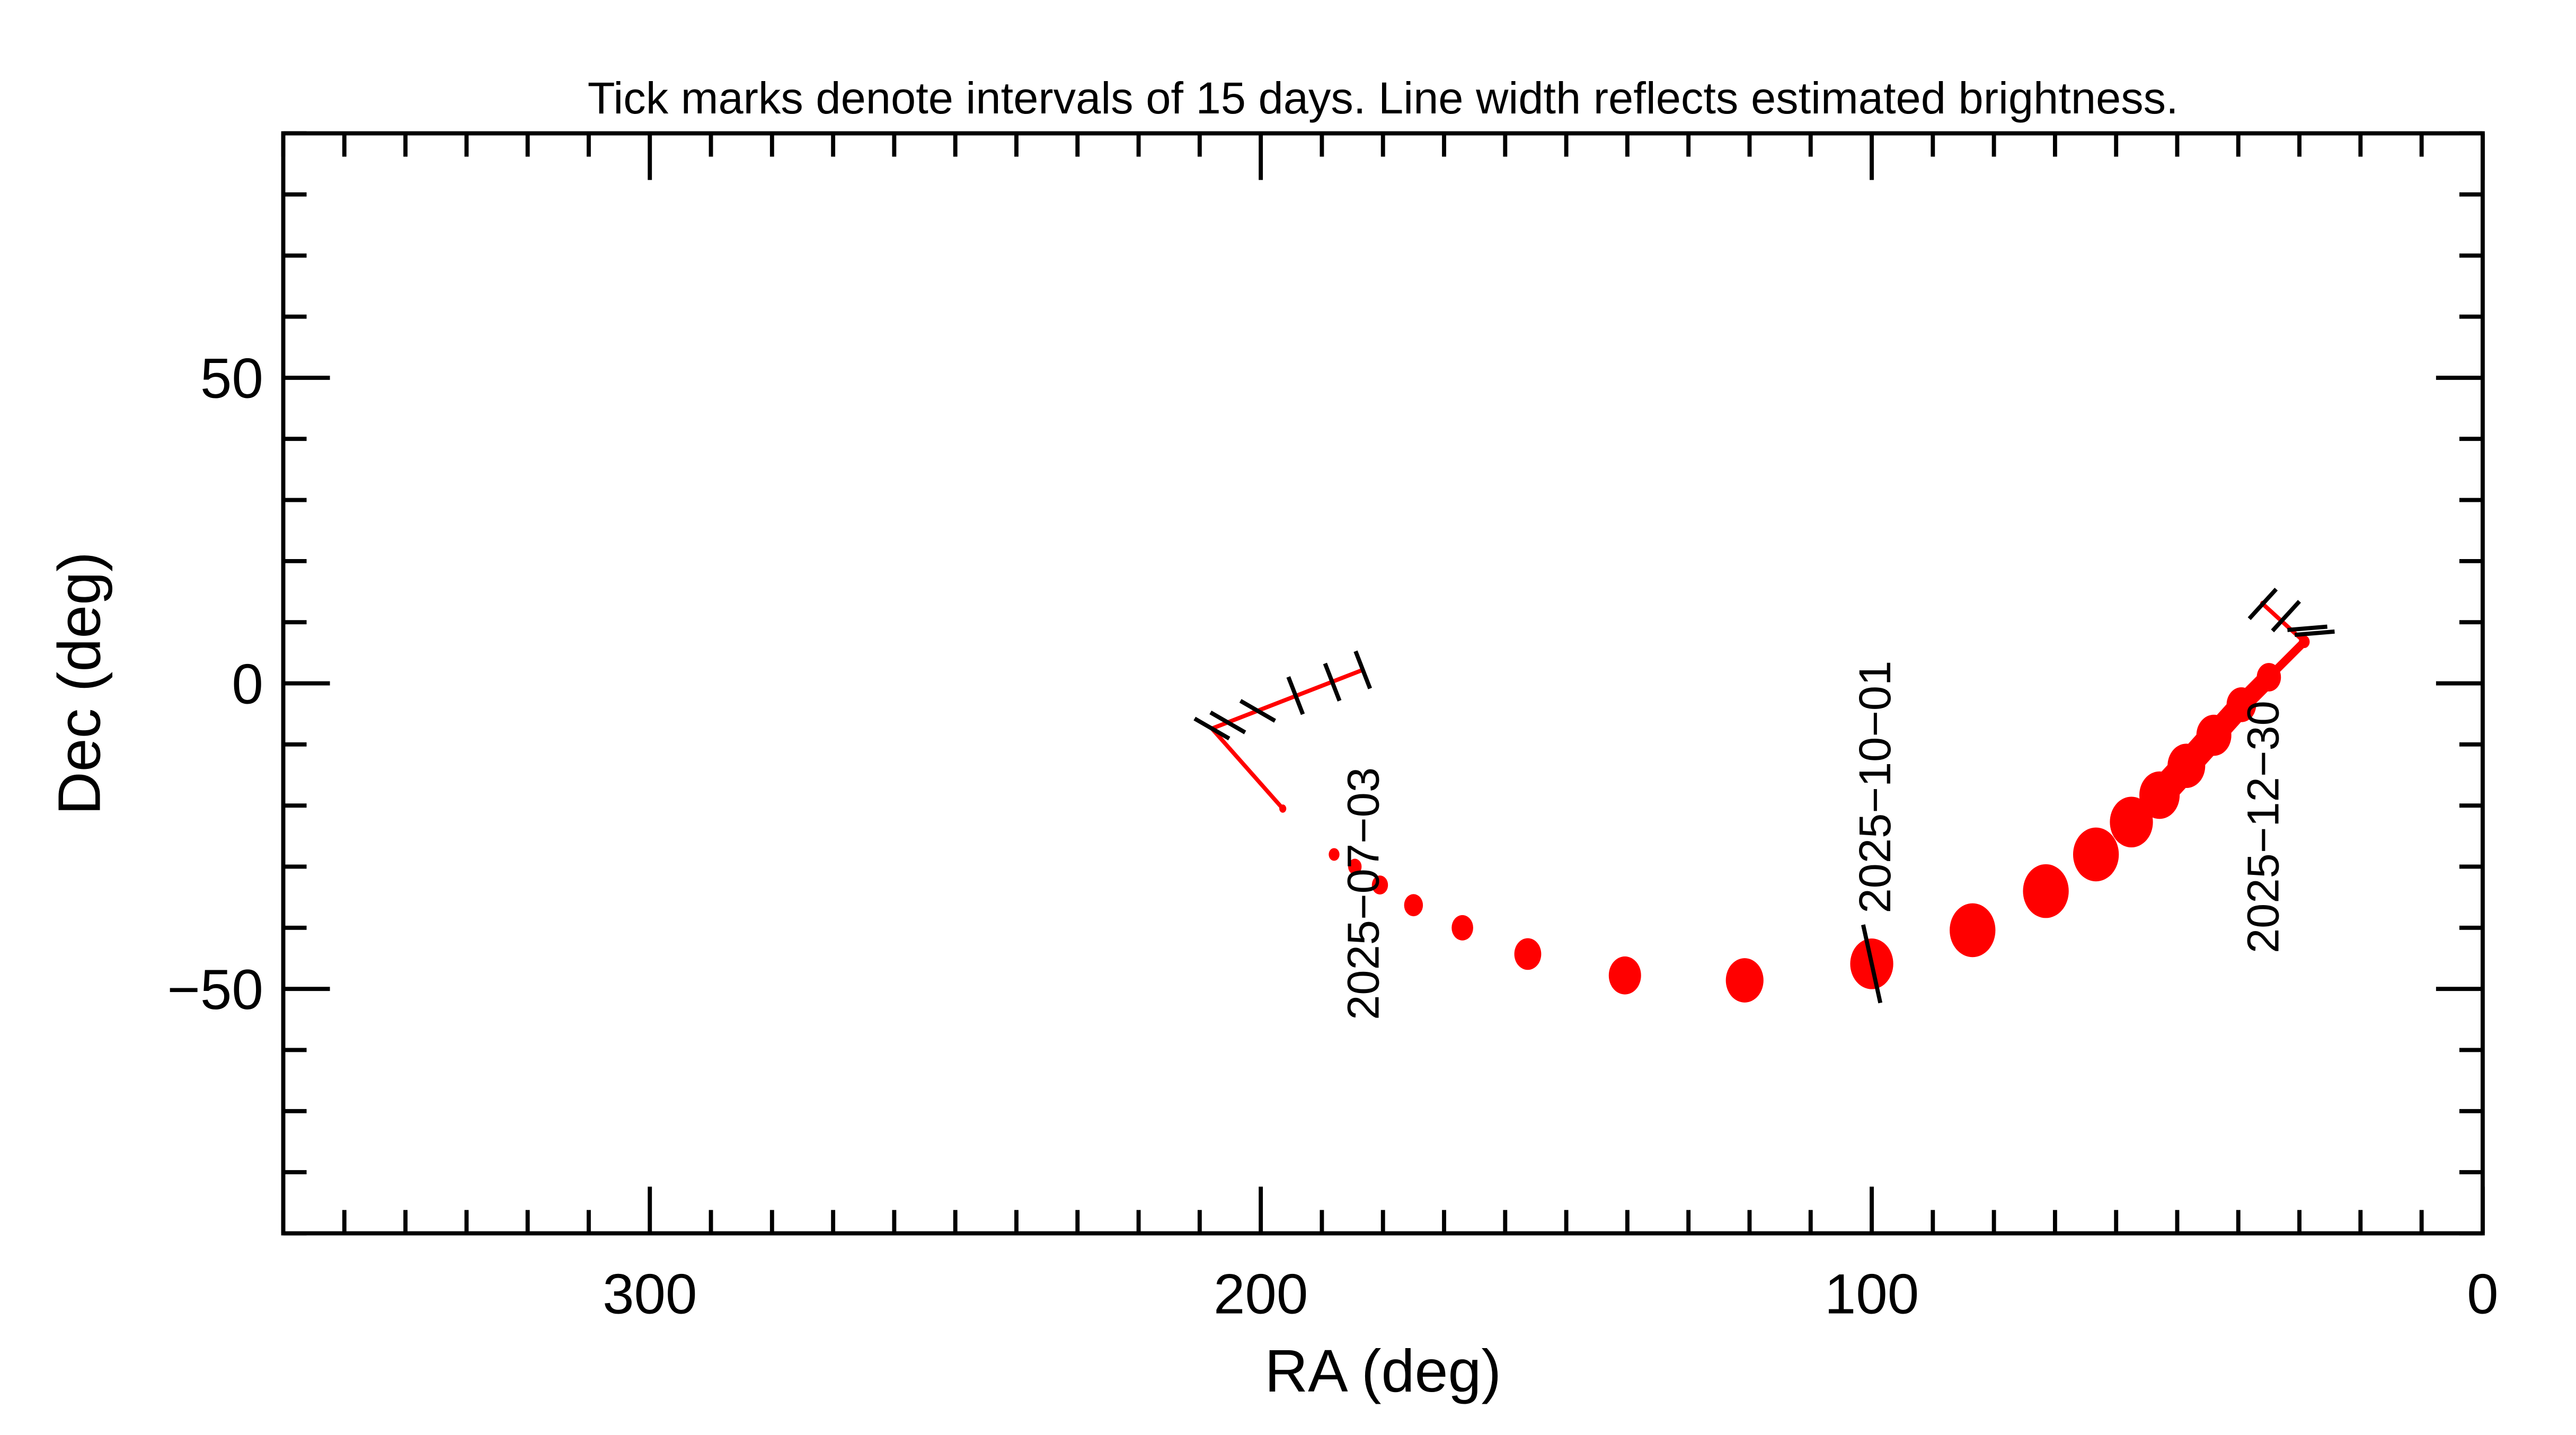 The image size is (2576, 1435). What do you see at coordinates (1813, 840) in the screenshot?
I see `date-labels: 2025−07−03 2025−10−01 2025−12−30` at bounding box center [1813, 840].